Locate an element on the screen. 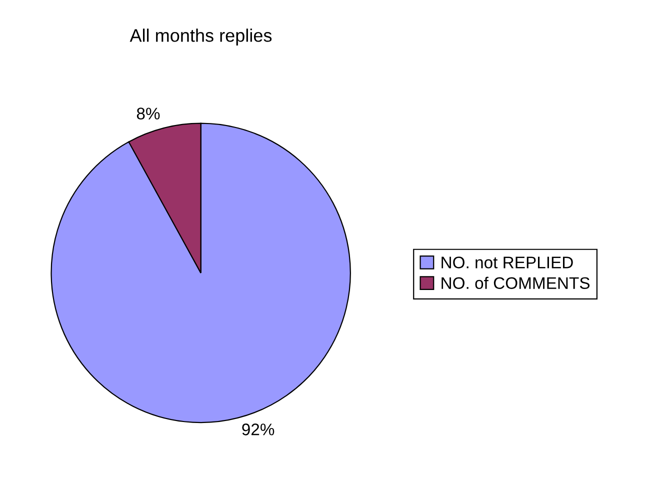 The height and width of the screenshot is (494, 659). chart-title: All months replies is located at coordinates (201, 37).